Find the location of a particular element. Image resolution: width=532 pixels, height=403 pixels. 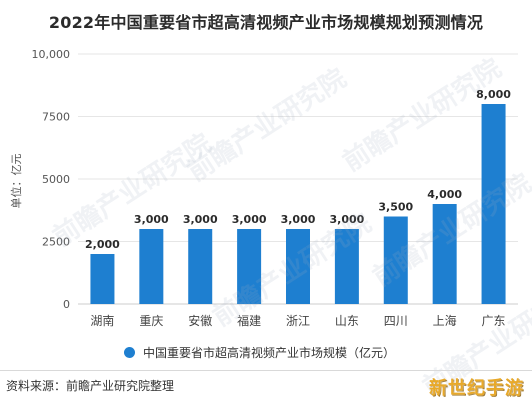

x-tick-label: 福建 is located at coordinates (249, 320).